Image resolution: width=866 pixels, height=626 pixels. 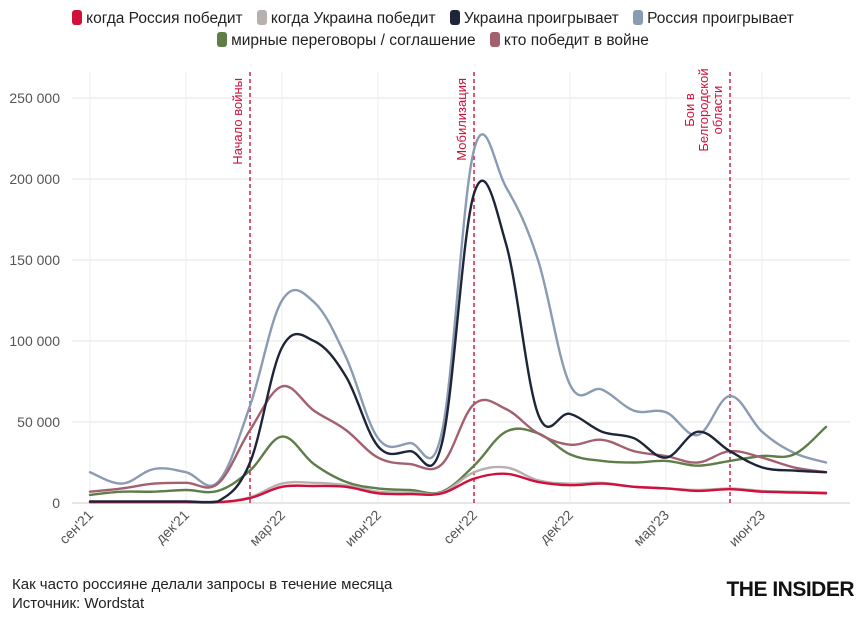 What do you see at coordinates (34, 341) in the screenshot?
I see `y-tick-label: 100 000` at bounding box center [34, 341].